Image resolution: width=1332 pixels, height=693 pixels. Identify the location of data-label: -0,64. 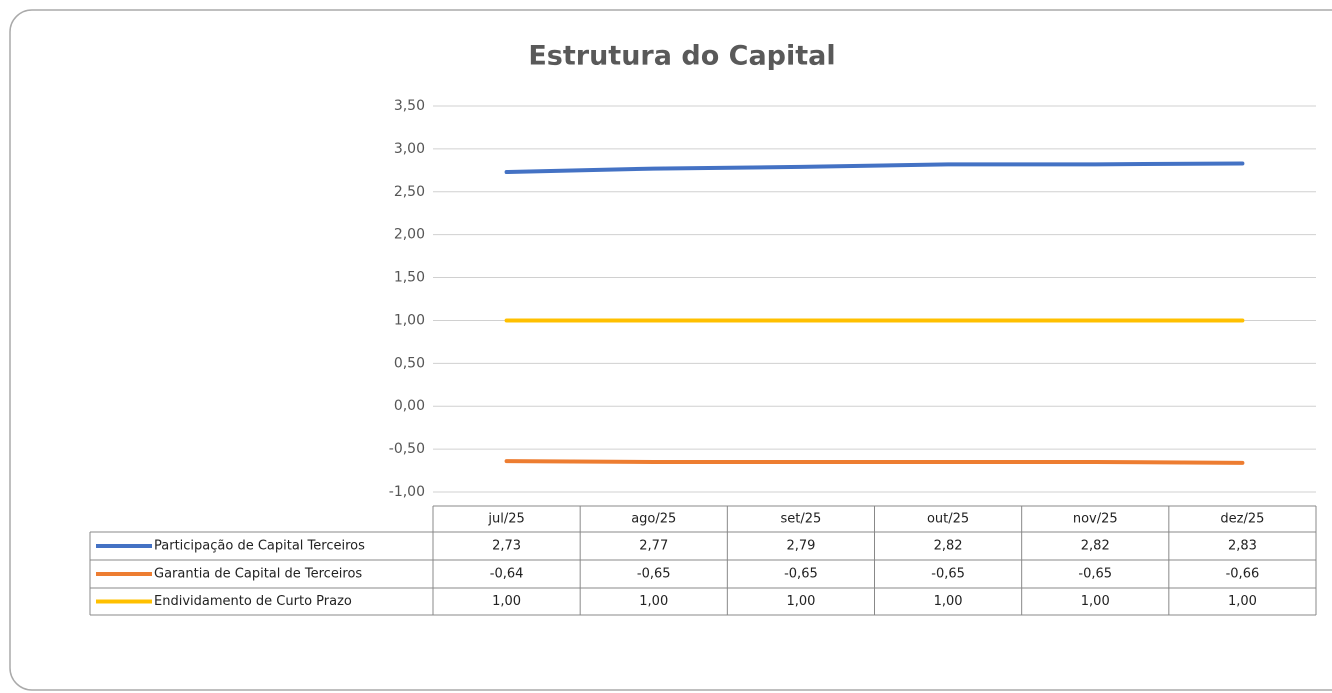
(507, 574).